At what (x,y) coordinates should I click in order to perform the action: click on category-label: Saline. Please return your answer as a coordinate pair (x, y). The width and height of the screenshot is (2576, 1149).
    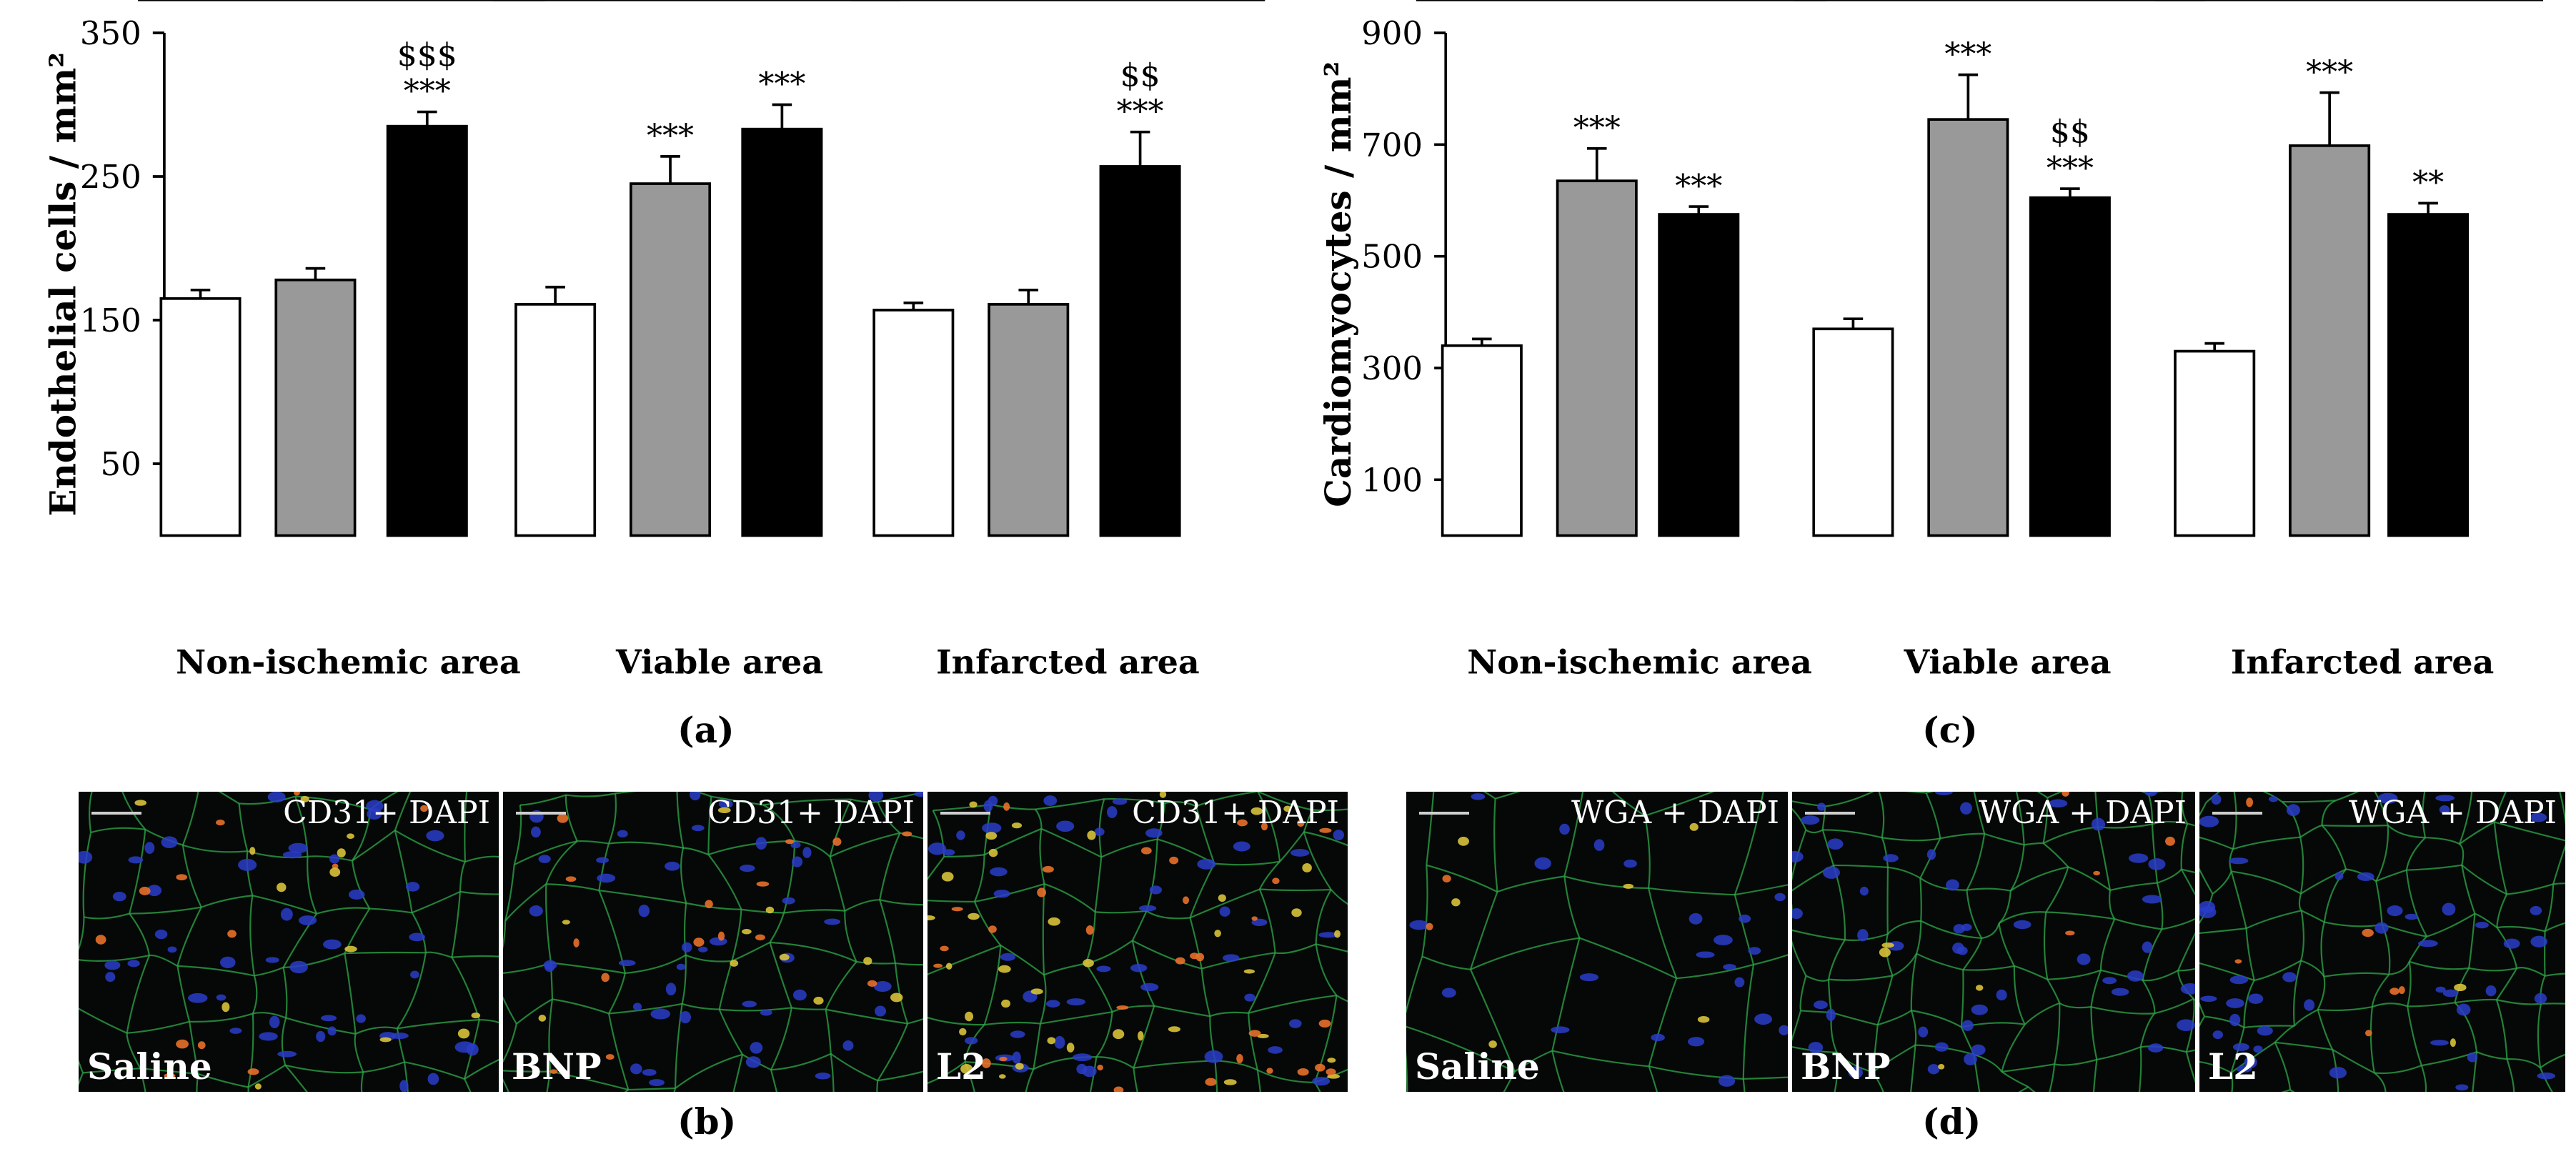
    Looking at the image, I should click on (913, 4).